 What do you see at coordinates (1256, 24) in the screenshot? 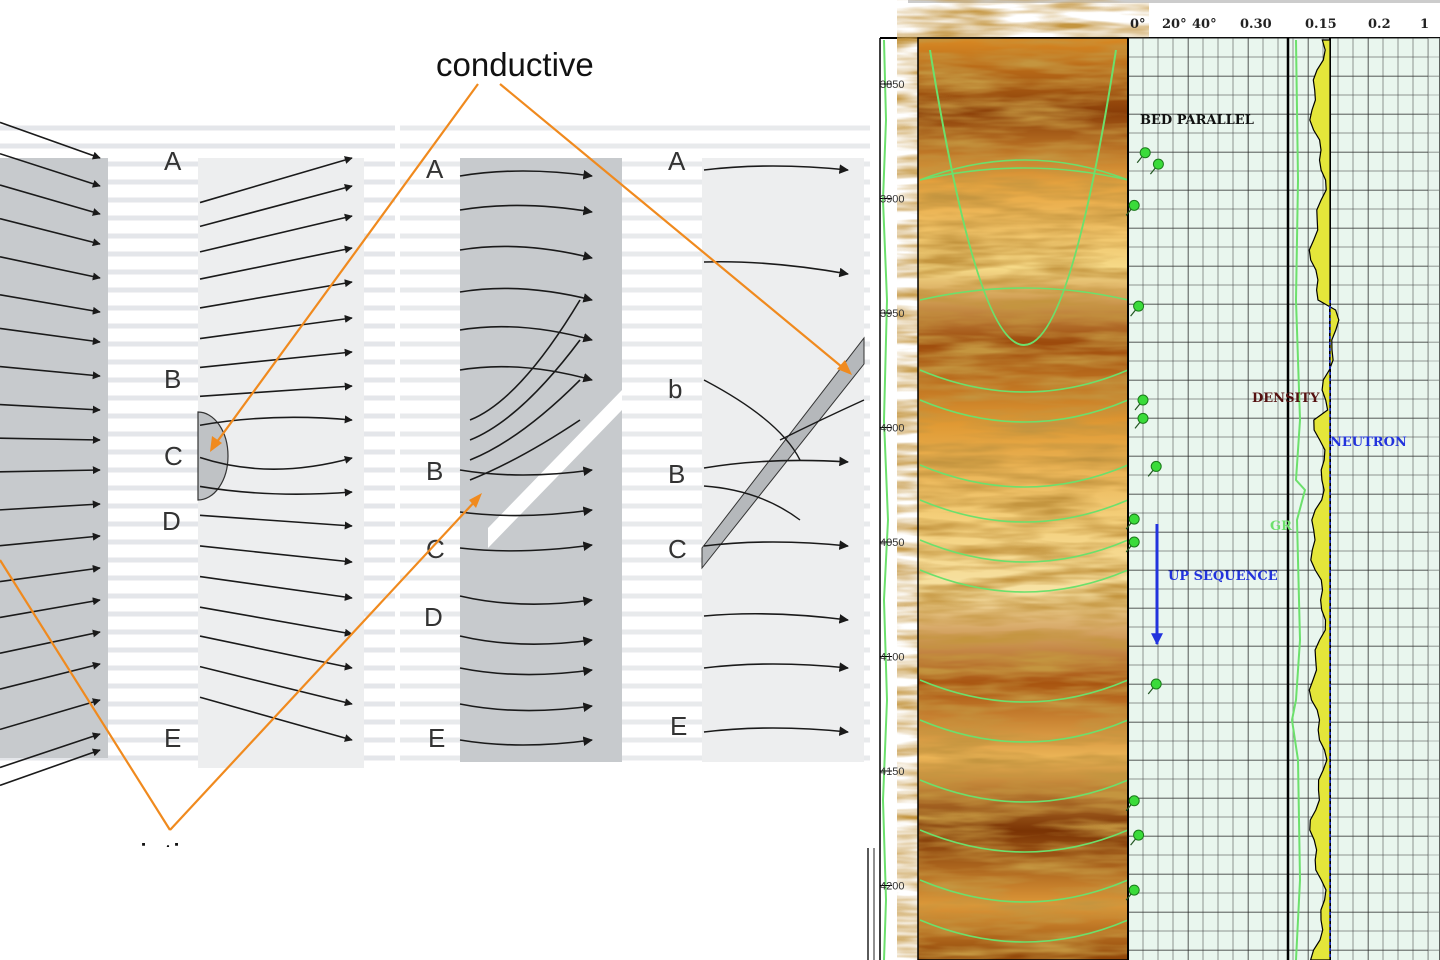
I see `scale-030: 0.30` at bounding box center [1256, 24].